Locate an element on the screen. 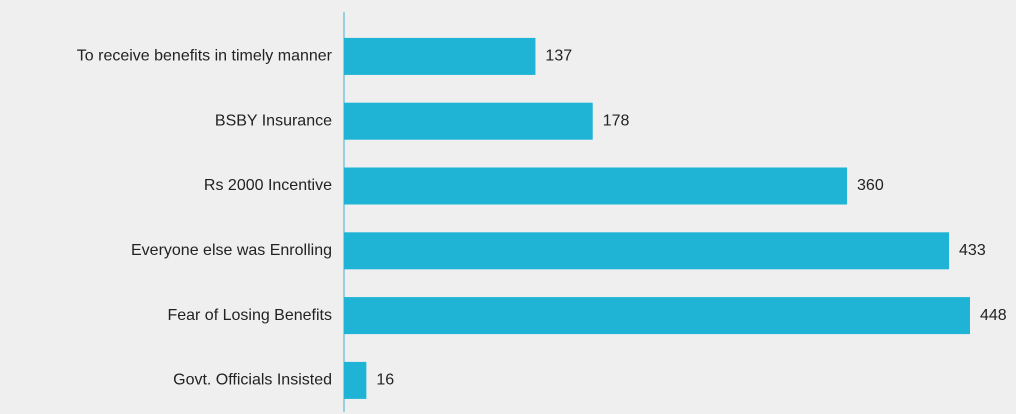  category-label: BSBY Insurance is located at coordinates (273, 120).